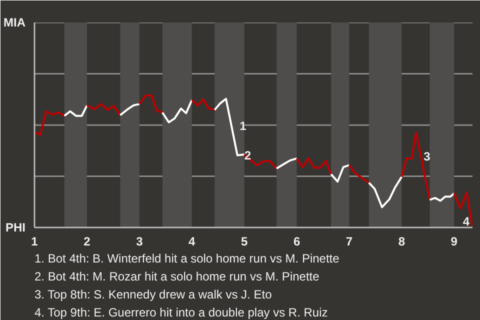 Image resolution: width=480 pixels, height=320 pixels. What do you see at coordinates (296, 241) in the screenshot?
I see `x-tick-label: 6` at bounding box center [296, 241].